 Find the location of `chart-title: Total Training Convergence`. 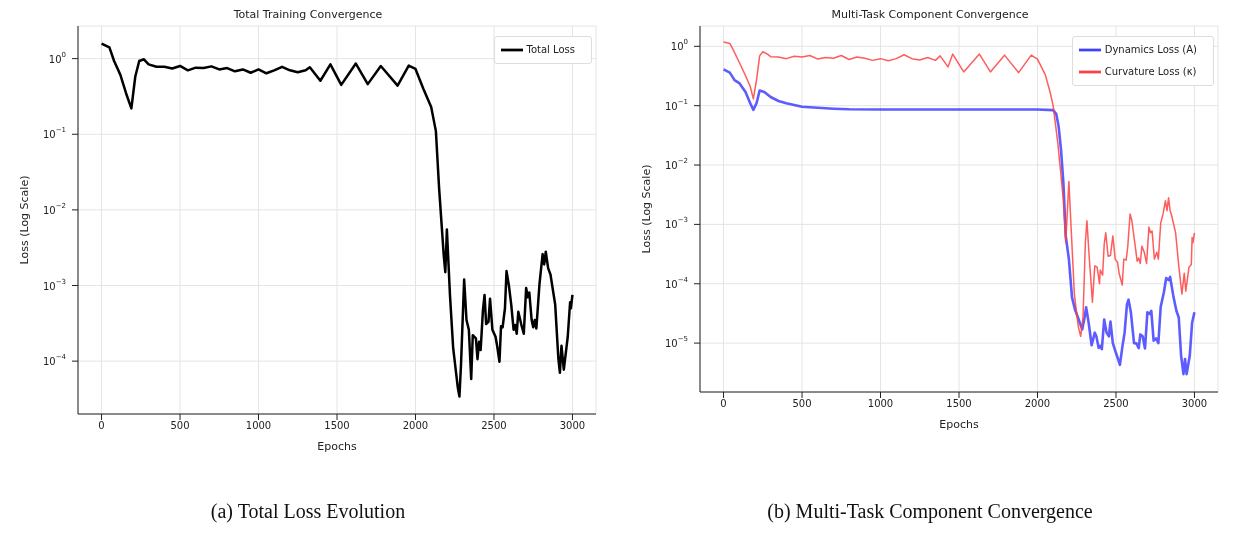

chart-title: Total Training Convergence is located at coordinates (308, 15).